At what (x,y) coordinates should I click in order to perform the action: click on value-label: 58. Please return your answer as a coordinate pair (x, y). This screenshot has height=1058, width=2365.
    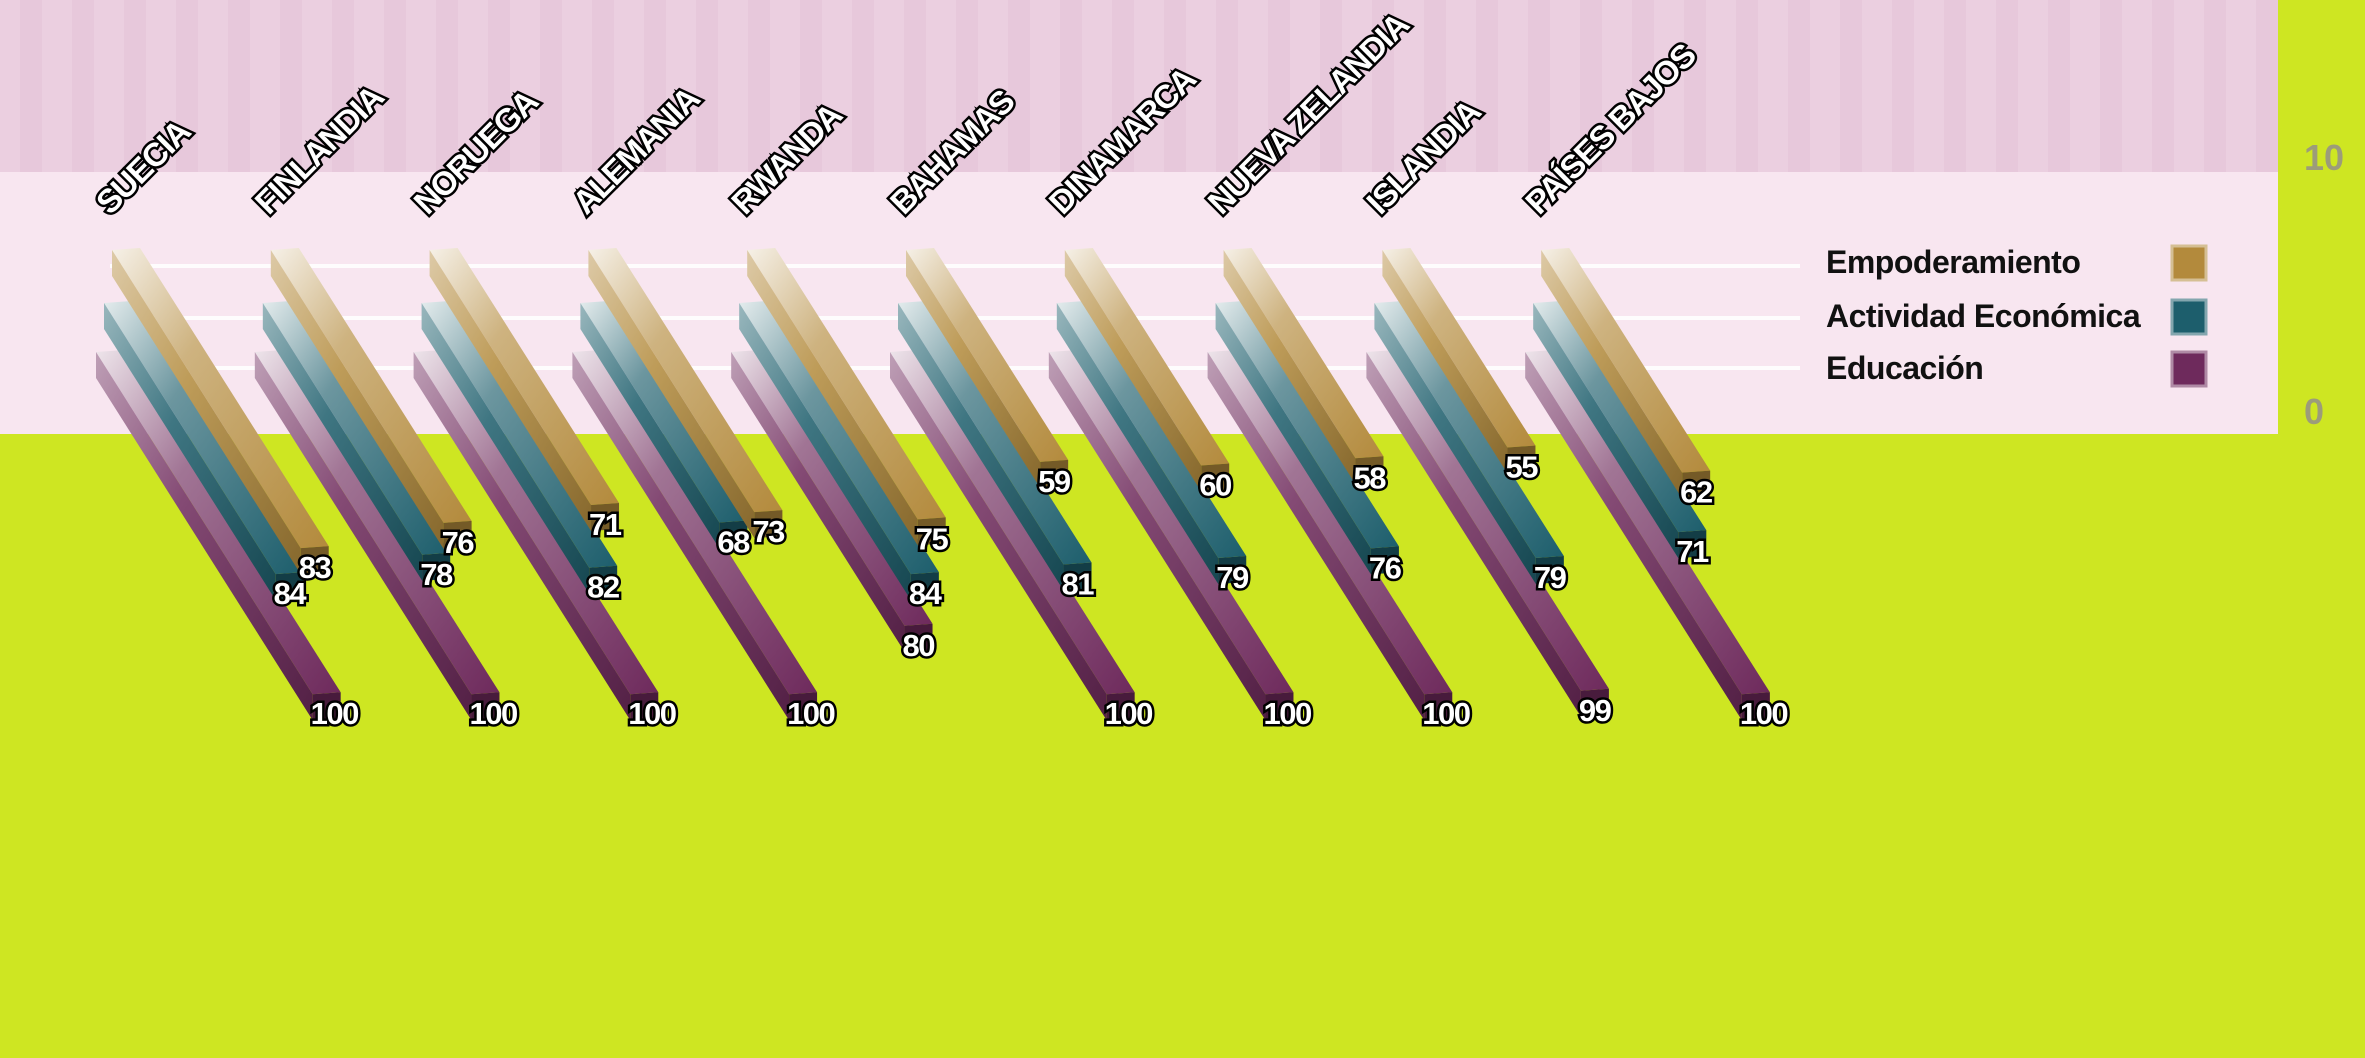
    Looking at the image, I should click on (1369, 477).